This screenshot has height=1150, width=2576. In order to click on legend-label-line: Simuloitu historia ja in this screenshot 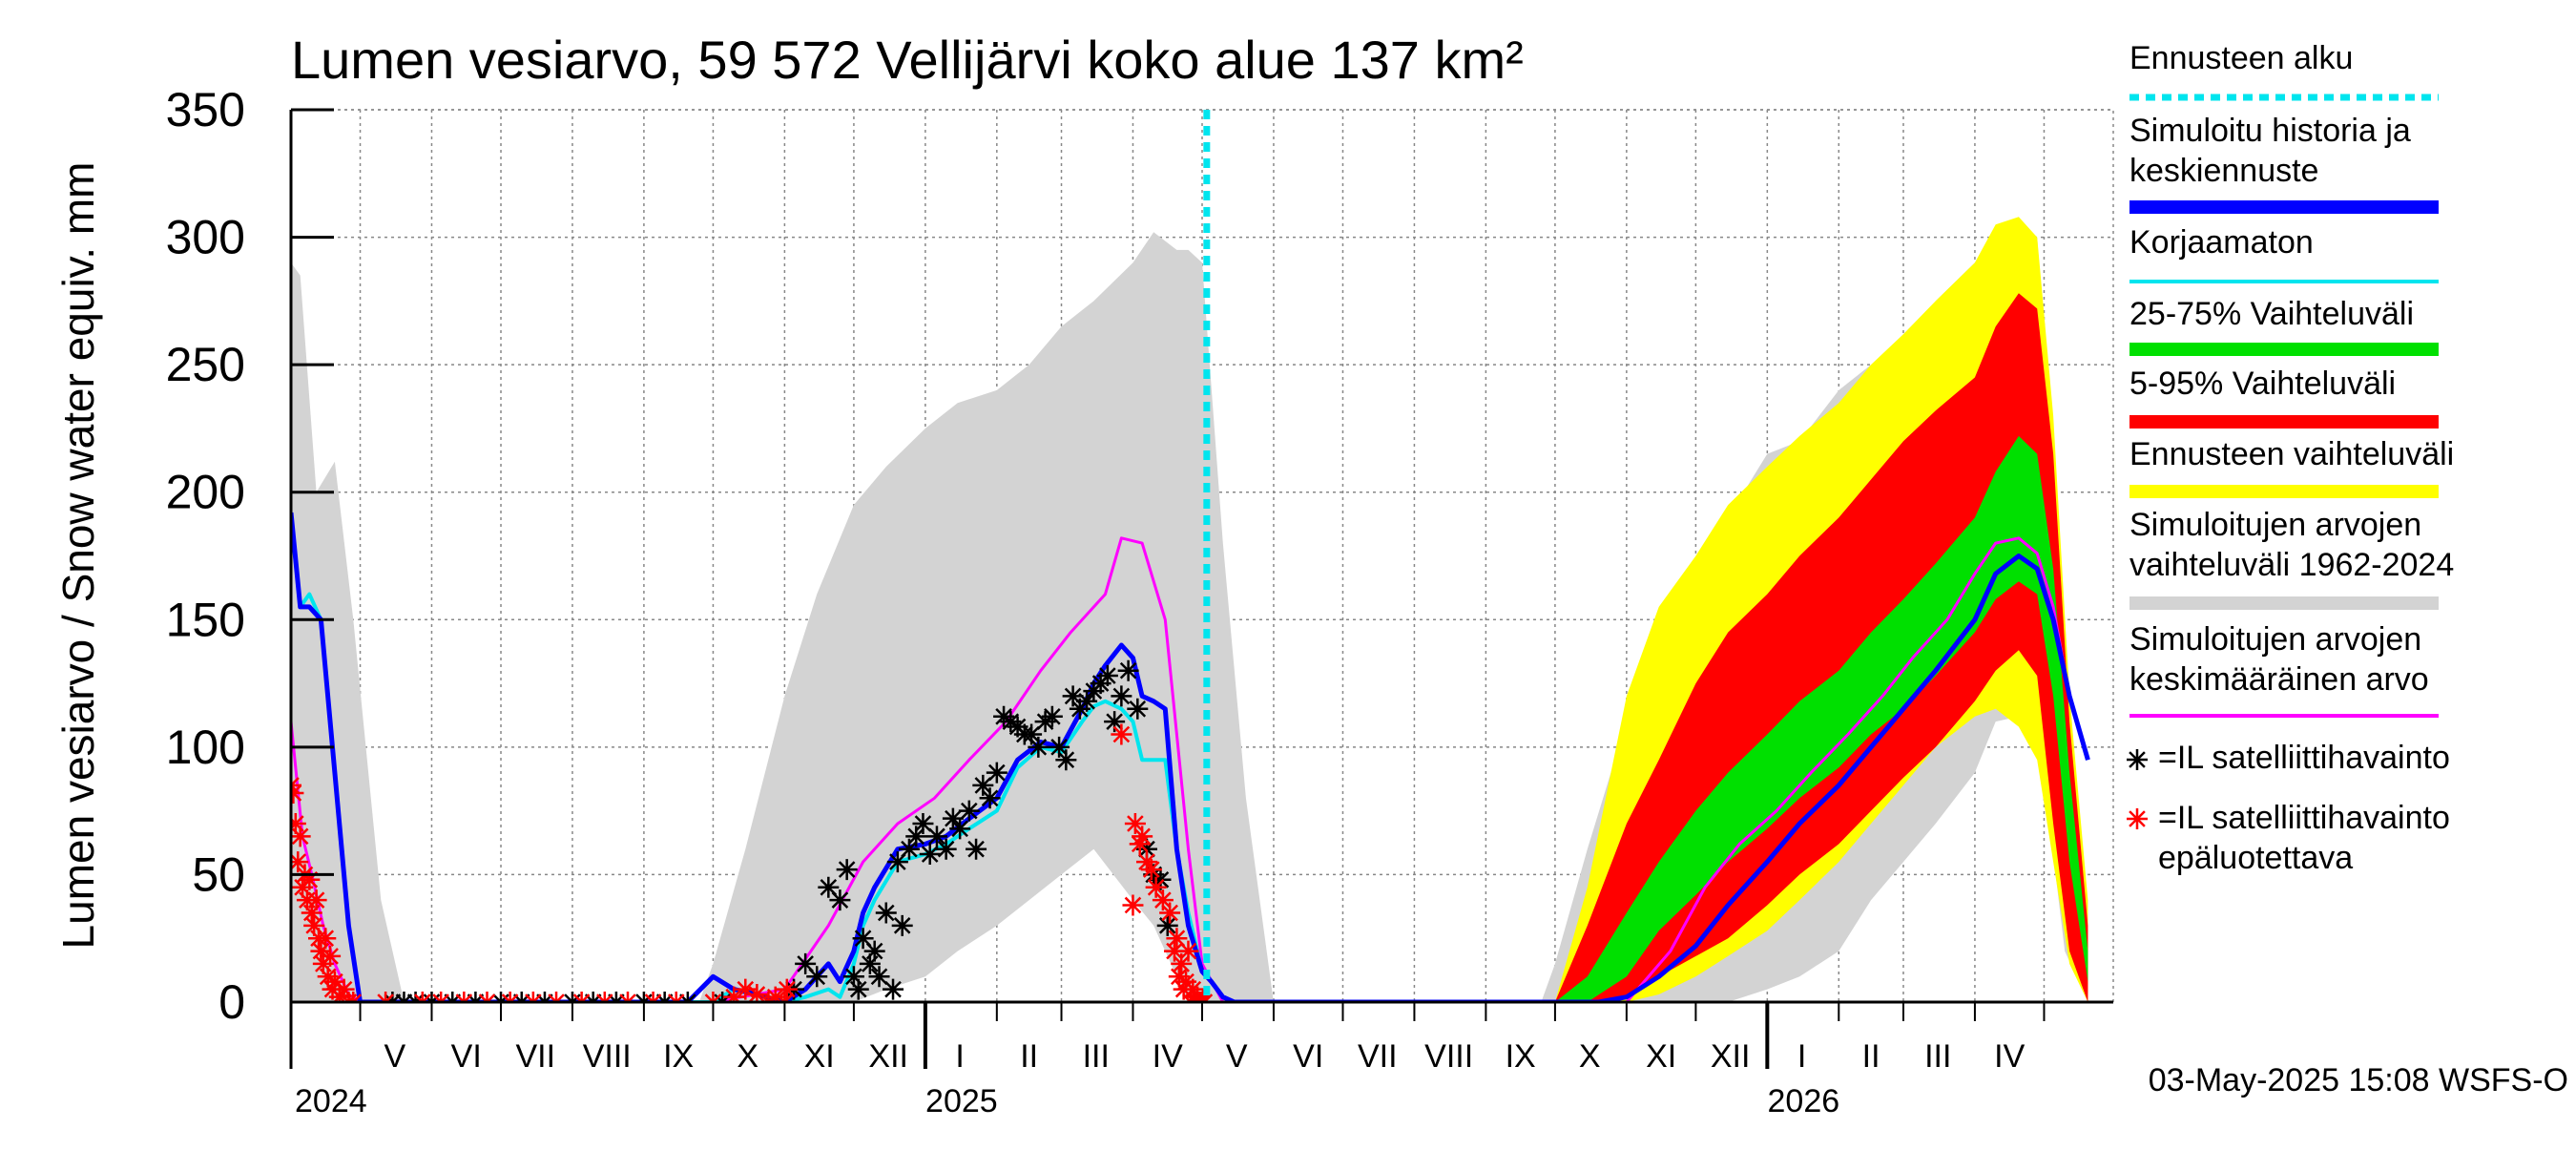, I will do `click(2270, 131)`.